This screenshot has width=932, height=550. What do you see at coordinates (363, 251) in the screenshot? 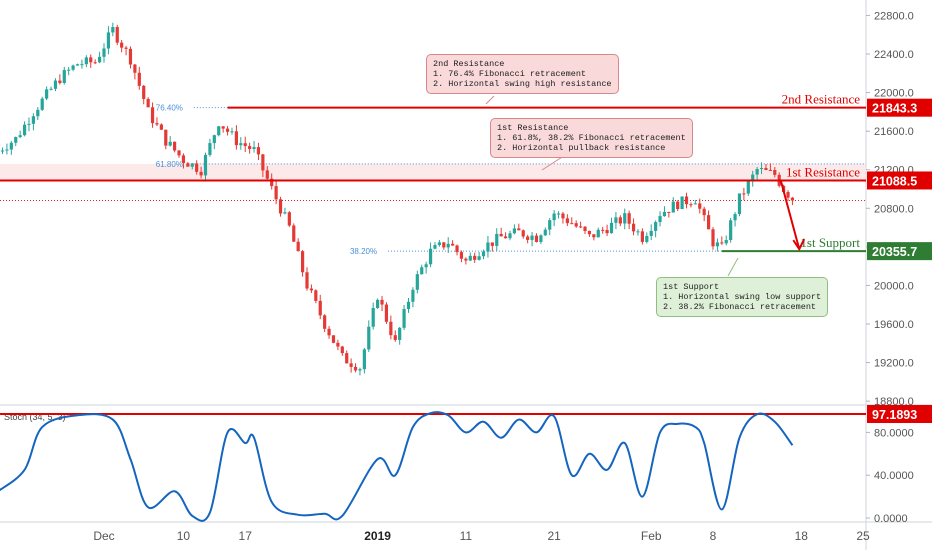
I see `fib-label-2: 38.20%` at bounding box center [363, 251].